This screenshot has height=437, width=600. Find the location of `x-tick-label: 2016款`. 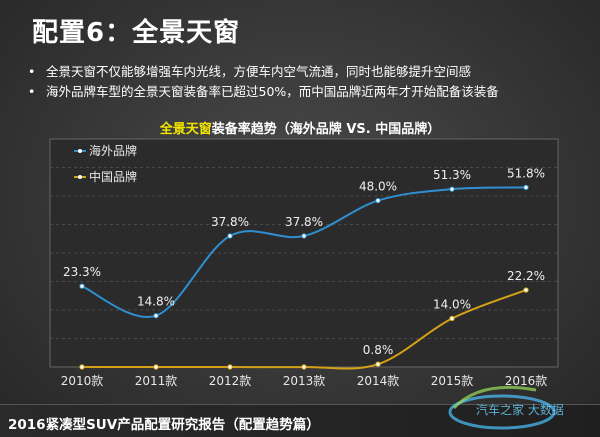

x-tick-label: 2016款 is located at coordinates (526, 381).